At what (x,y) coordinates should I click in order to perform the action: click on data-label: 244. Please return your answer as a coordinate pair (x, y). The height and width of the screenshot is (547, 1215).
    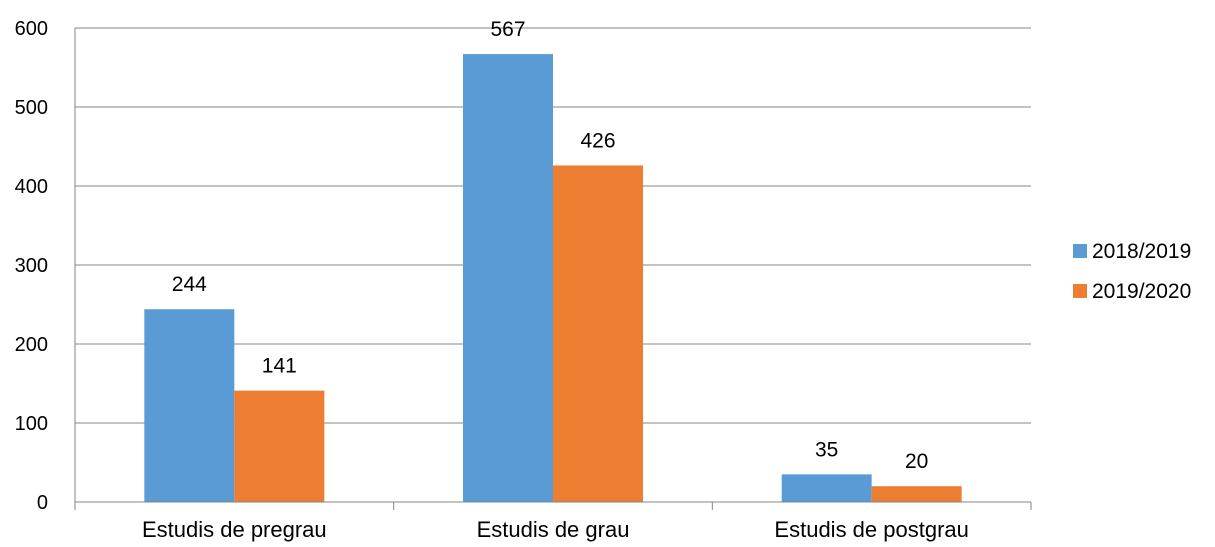
    Looking at the image, I should click on (189, 284).